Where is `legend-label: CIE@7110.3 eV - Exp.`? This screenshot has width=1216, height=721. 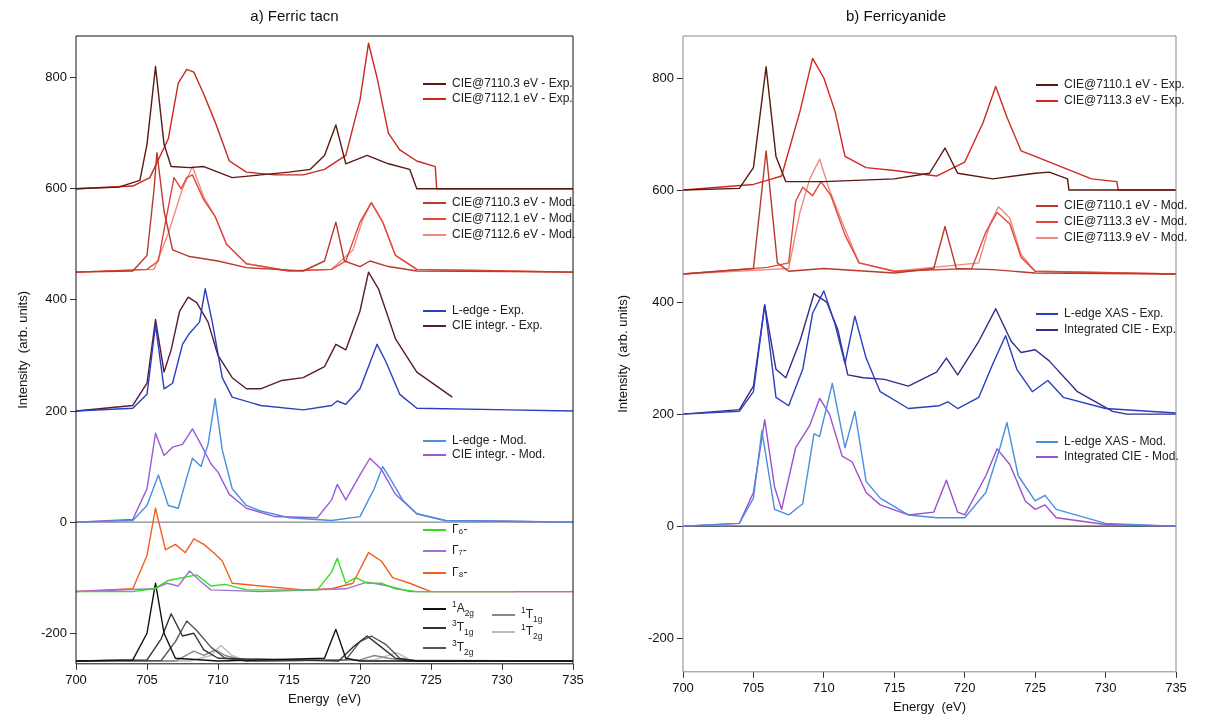 legend-label: CIE@7110.3 eV - Exp. is located at coordinates (512, 83).